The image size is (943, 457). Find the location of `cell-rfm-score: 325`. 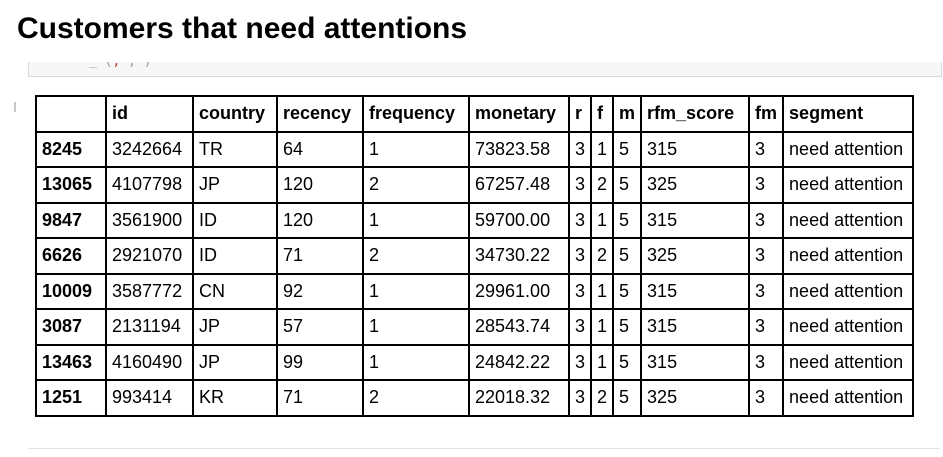

cell-rfm-score: 325 is located at coordinates (695, 256).